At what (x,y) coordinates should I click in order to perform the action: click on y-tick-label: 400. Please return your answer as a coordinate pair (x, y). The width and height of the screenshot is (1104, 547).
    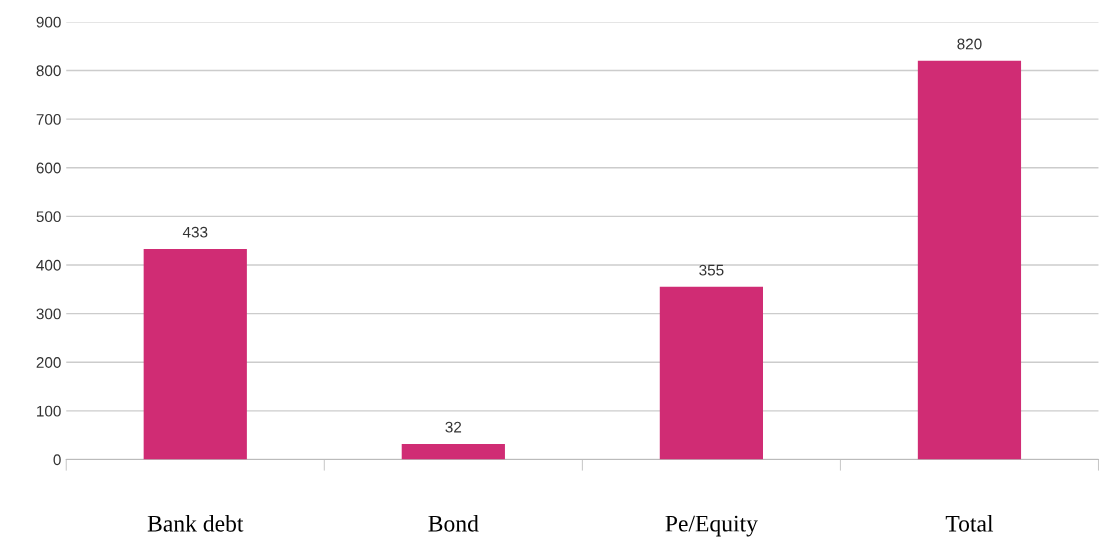
    Looking at the image, I should click on (48, 265).